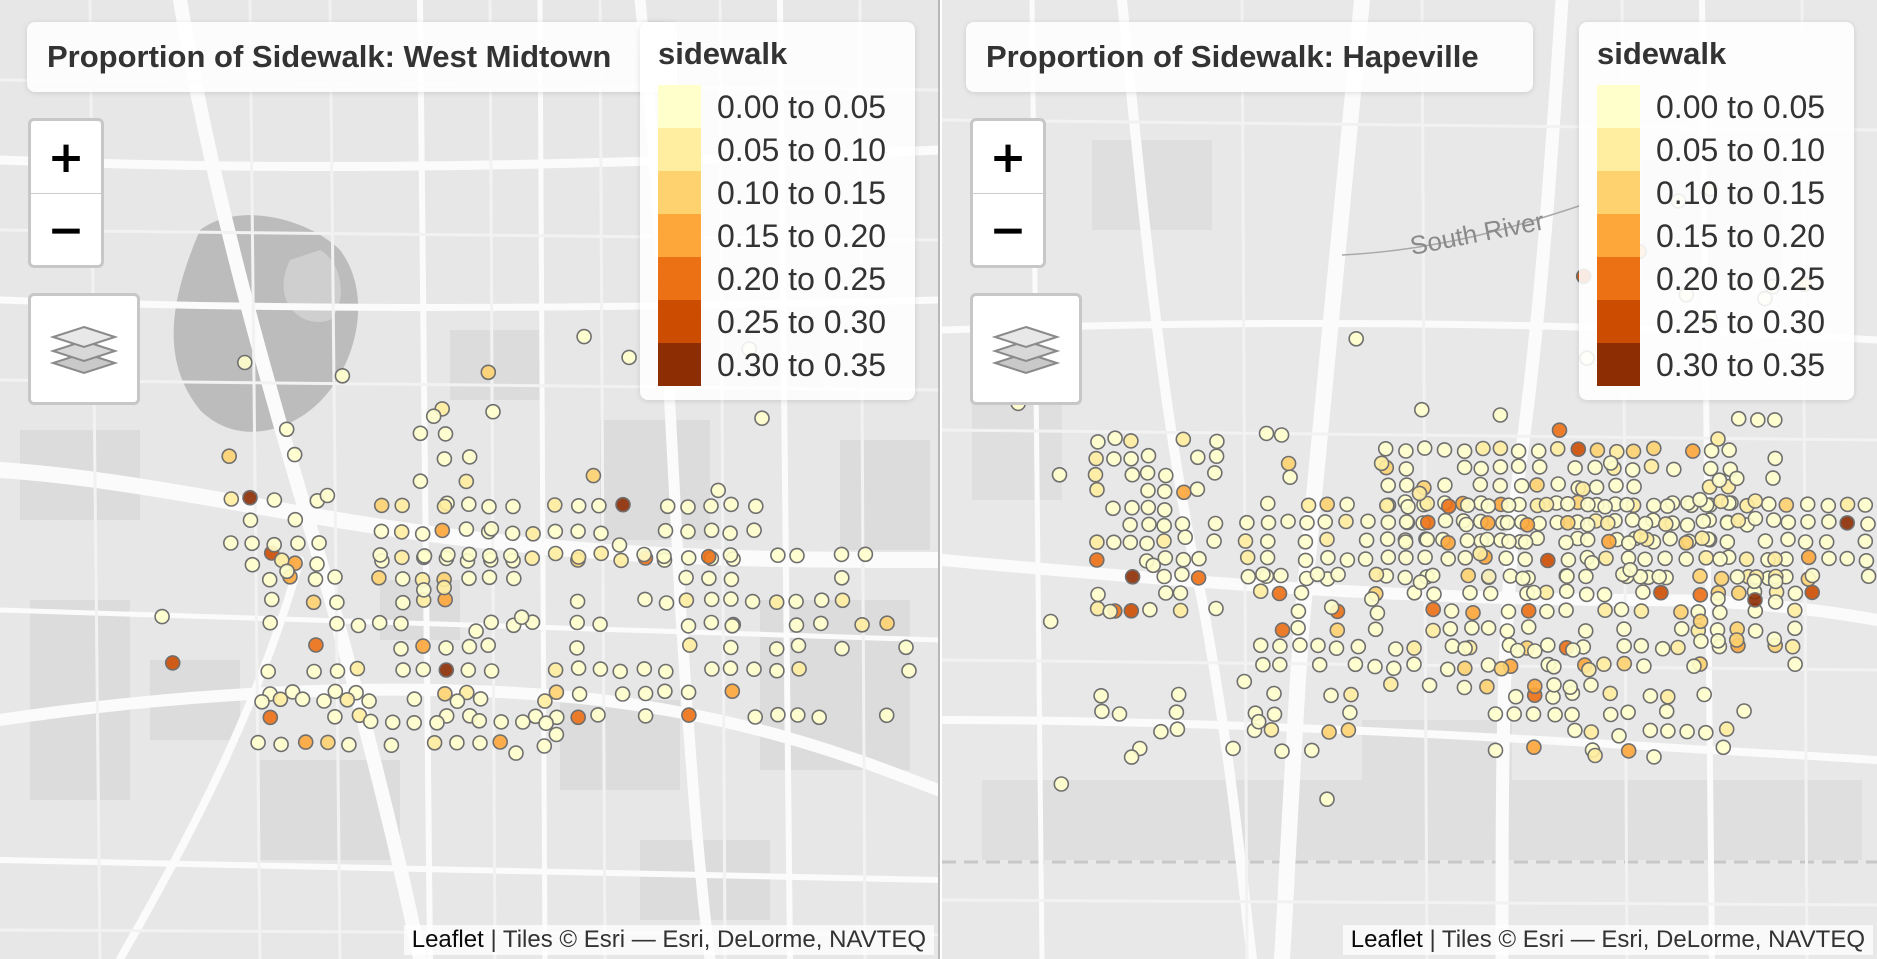 This screenshot has width=1877, height=959. What do you see at coordinates (1386, 939) in the screenshot?
I see `leaflet-link: Leaflet` at bounding box center [1386, 939].